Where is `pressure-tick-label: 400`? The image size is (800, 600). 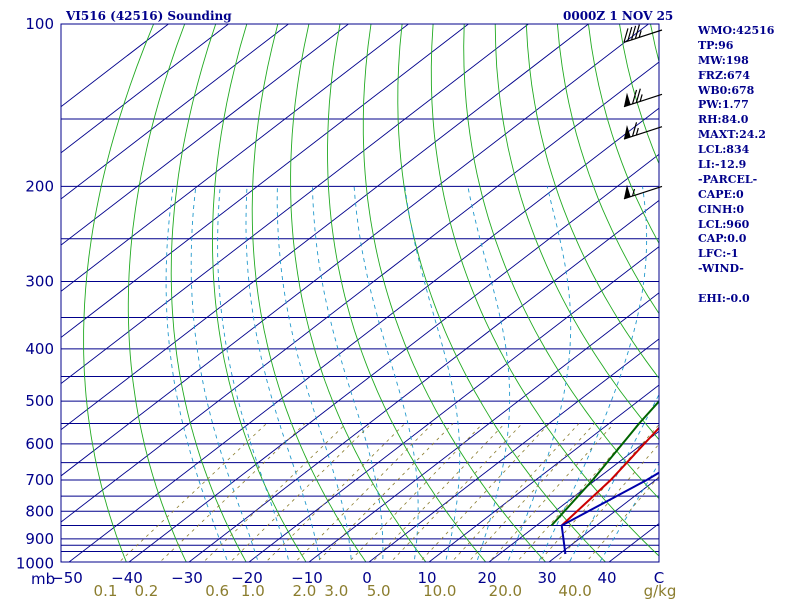
pressure-tick-label: 400 is located at coordinates (39, 349).